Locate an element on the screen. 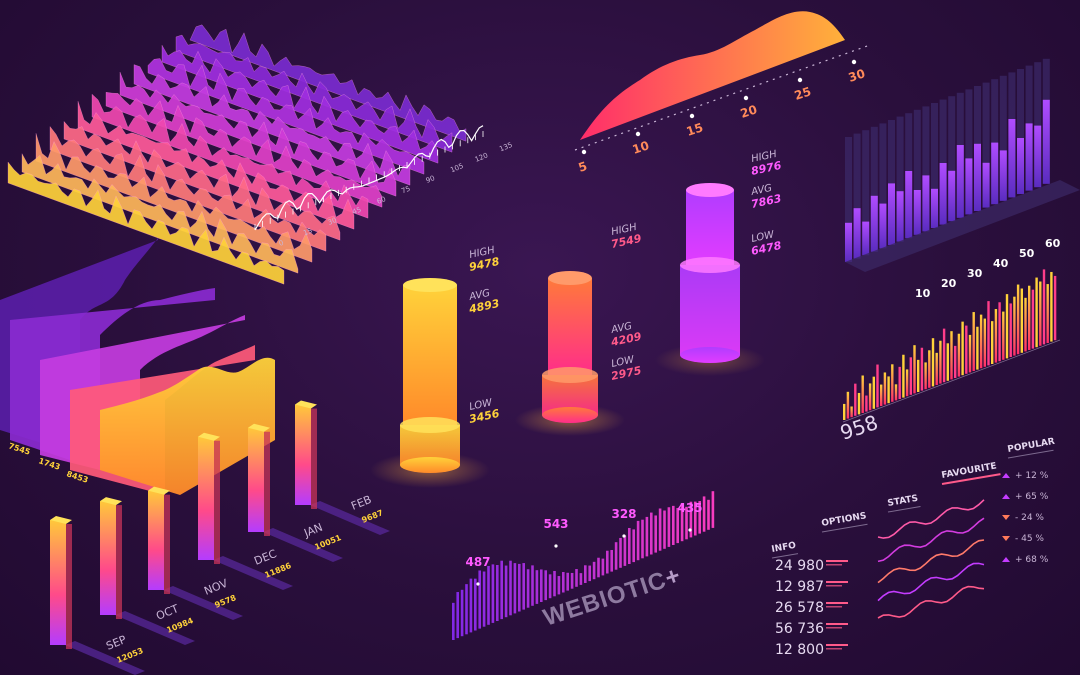  month-bar-side is located at coordinates (167, 544).